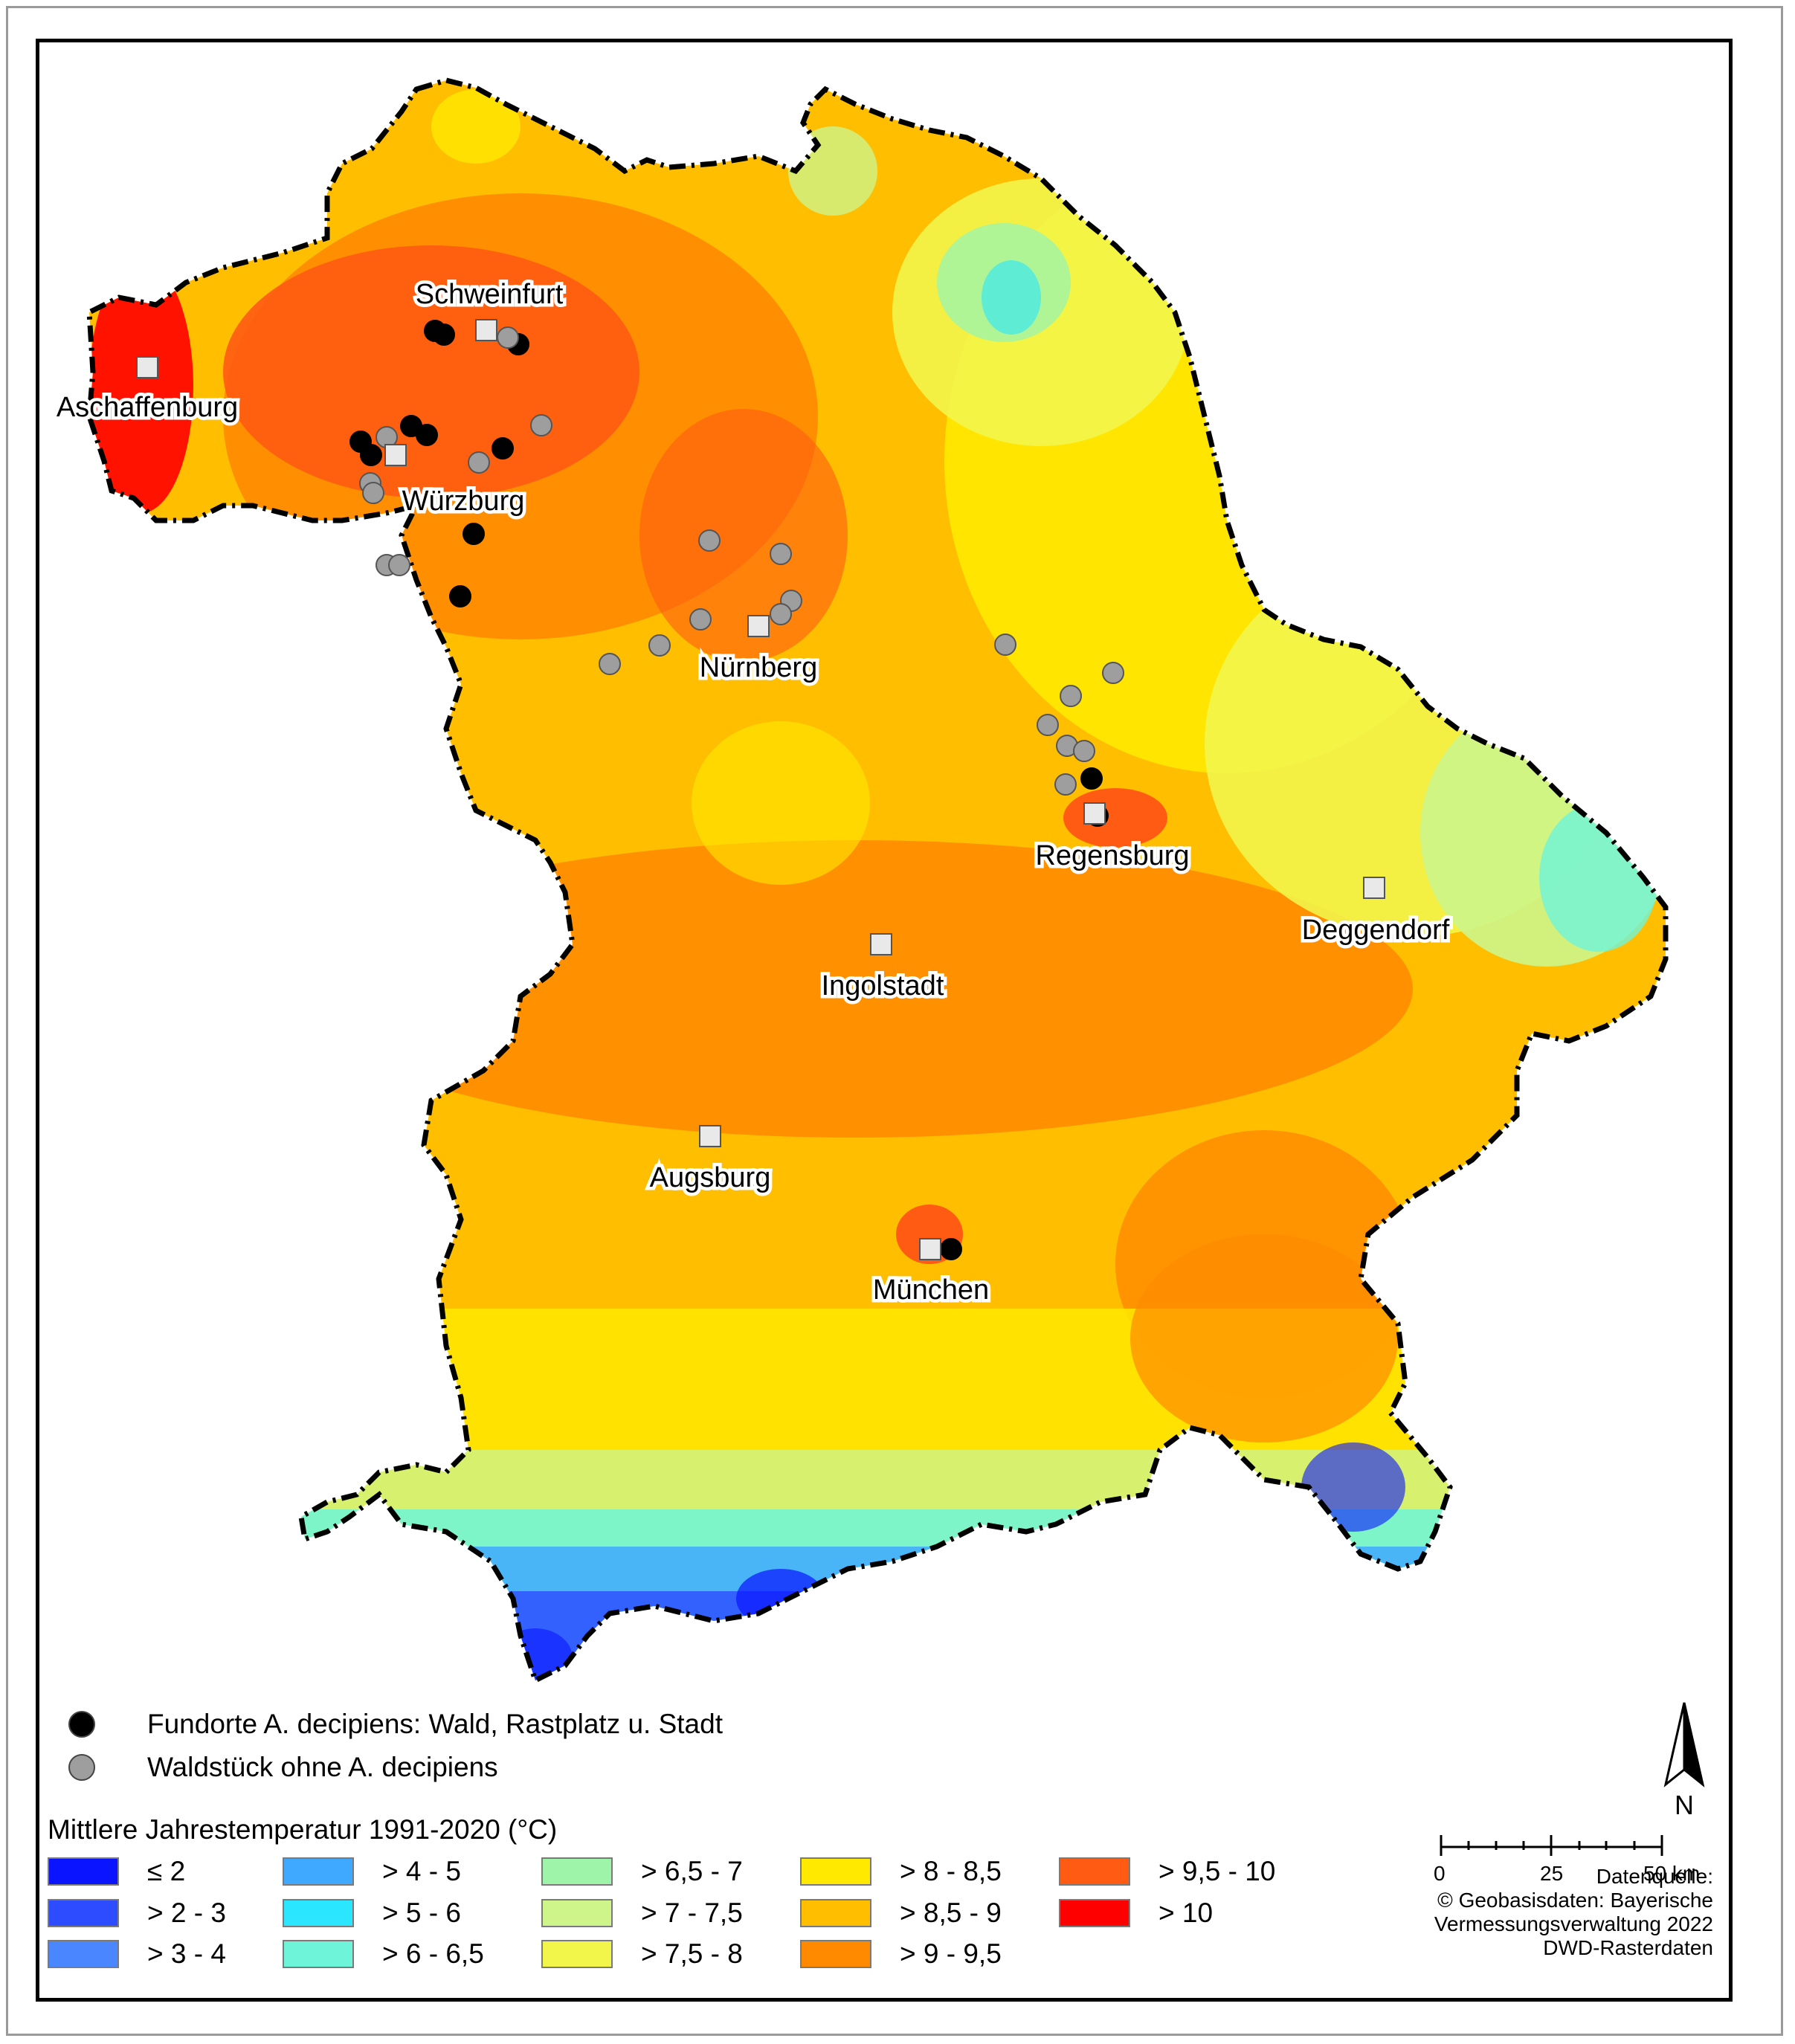 The width and height of the screenshot is (1795, 2044). What do you see at coordinates (931, 1290) in the screenshot?
I see `city-label: München` at bounding box center [931, 1290].